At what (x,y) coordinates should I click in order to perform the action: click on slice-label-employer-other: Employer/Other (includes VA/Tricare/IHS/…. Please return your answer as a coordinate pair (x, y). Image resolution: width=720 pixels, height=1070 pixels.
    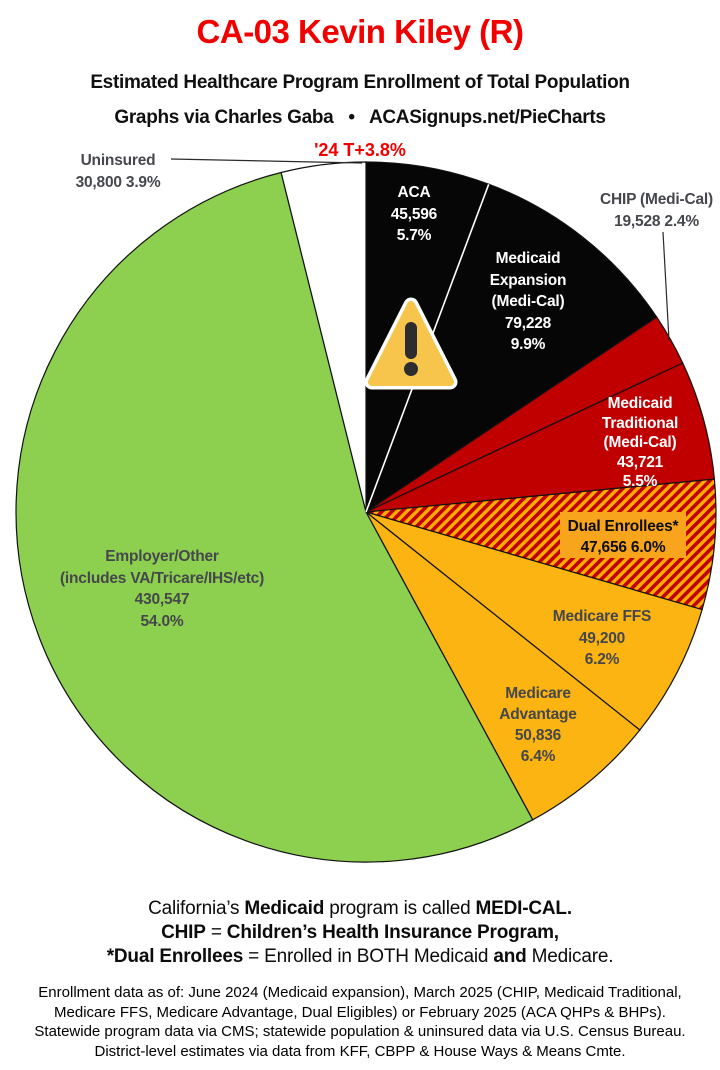
    Looking at the image, I should click on (162, 589).